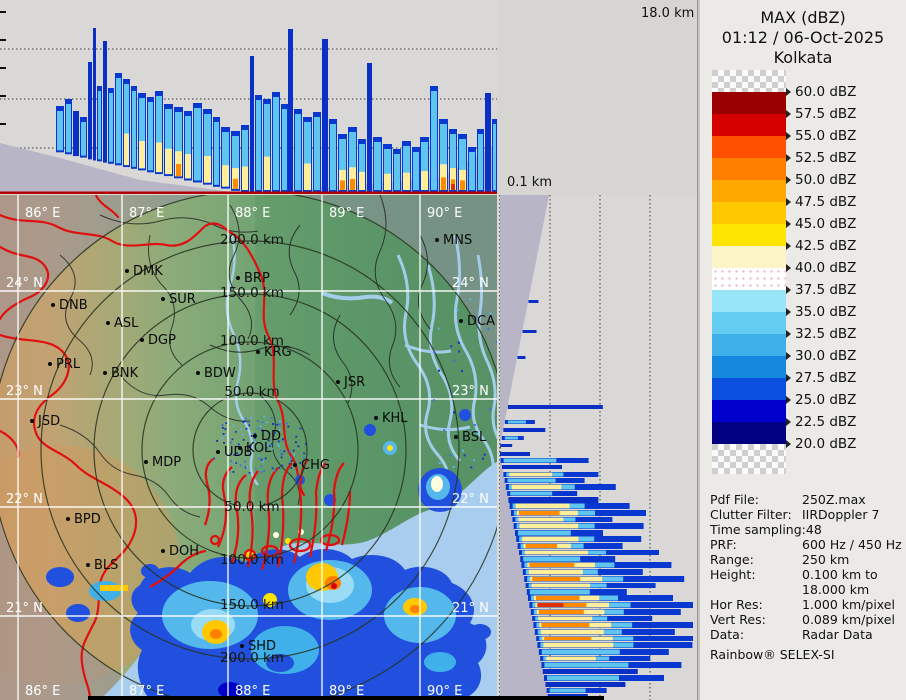 The width and height of the screenshot is (906, 700). I want to click on svg-text: 200.0 km, so click(252, 658).